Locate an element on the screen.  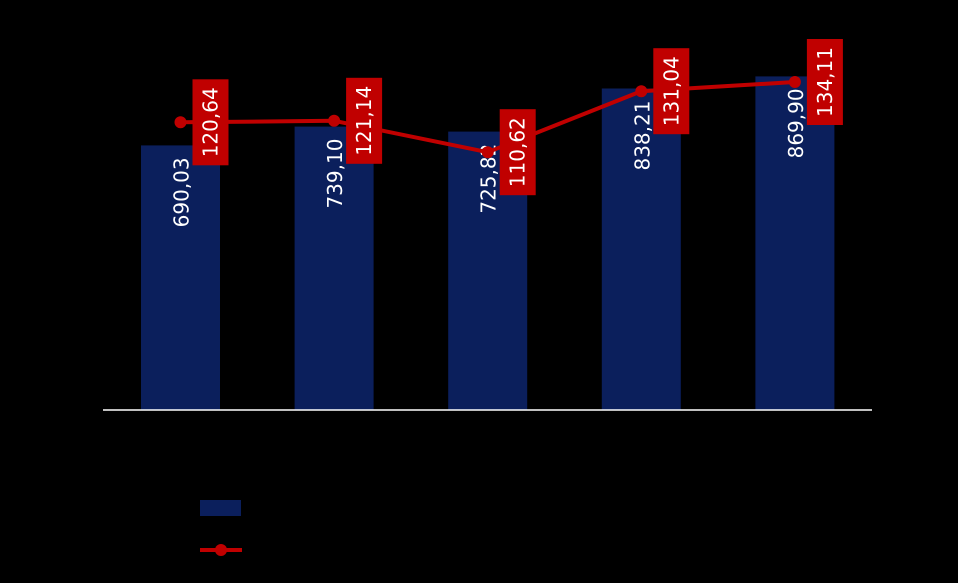
line-data-label: 110,62 is located at coordinates (518, 152).